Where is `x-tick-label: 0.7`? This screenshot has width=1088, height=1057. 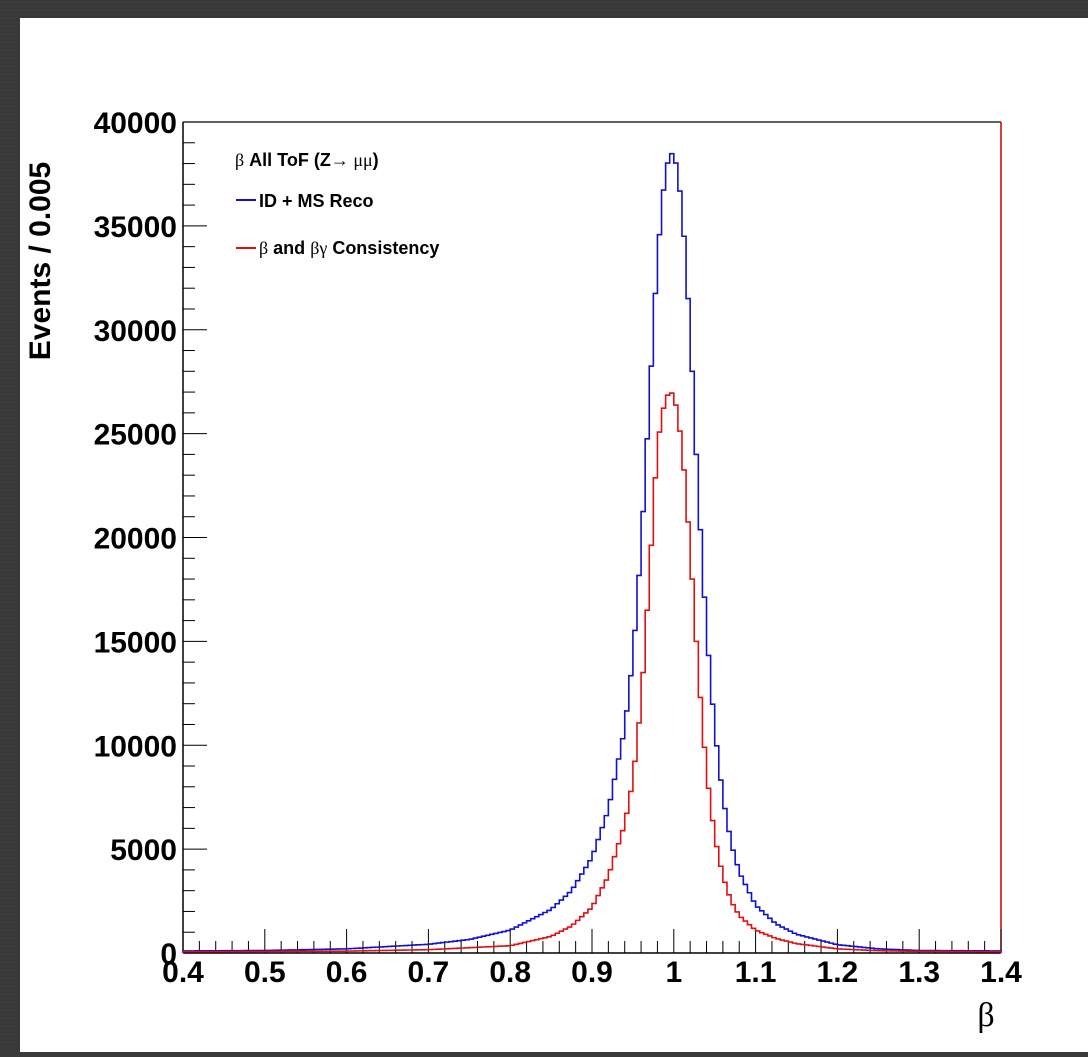
x-tick-label: 0.7 is located at coordinates (429, 972).